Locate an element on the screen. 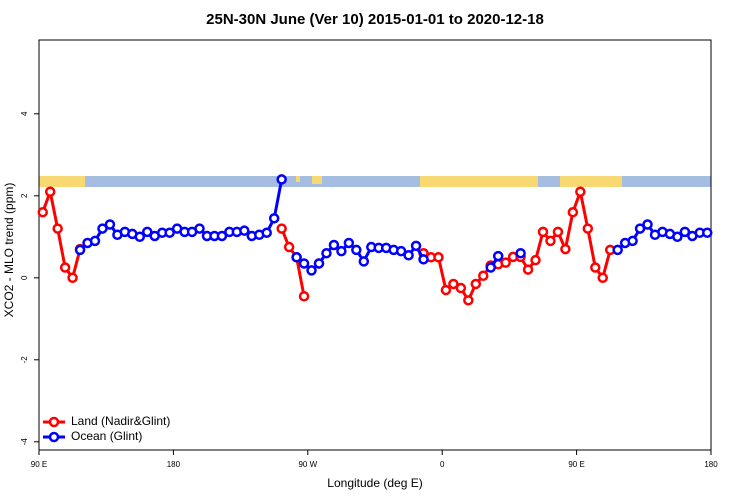 Image resolution: width=750 pixels, height=500 pixels. legend-label: Ocean (Glint) is located at coordinates (106, 436).